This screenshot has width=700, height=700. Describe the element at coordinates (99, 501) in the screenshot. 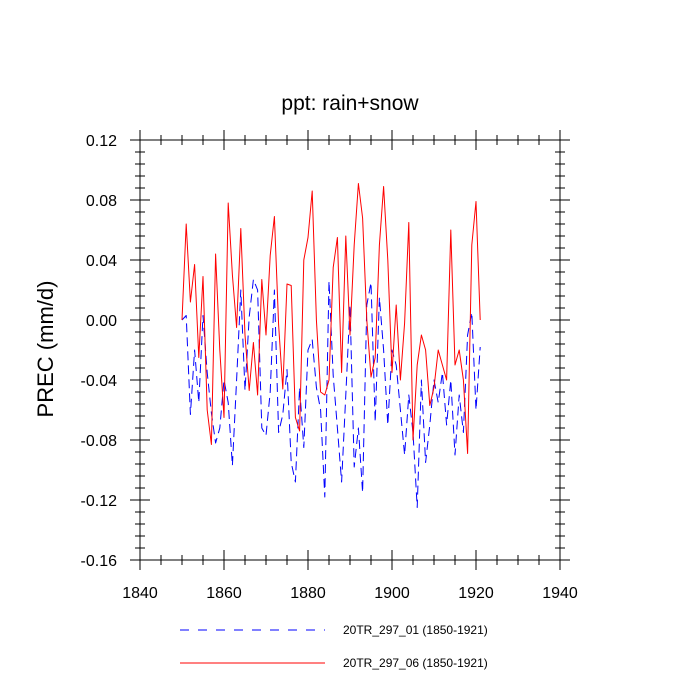

I see `y-tick-label: -0.12` at that location.